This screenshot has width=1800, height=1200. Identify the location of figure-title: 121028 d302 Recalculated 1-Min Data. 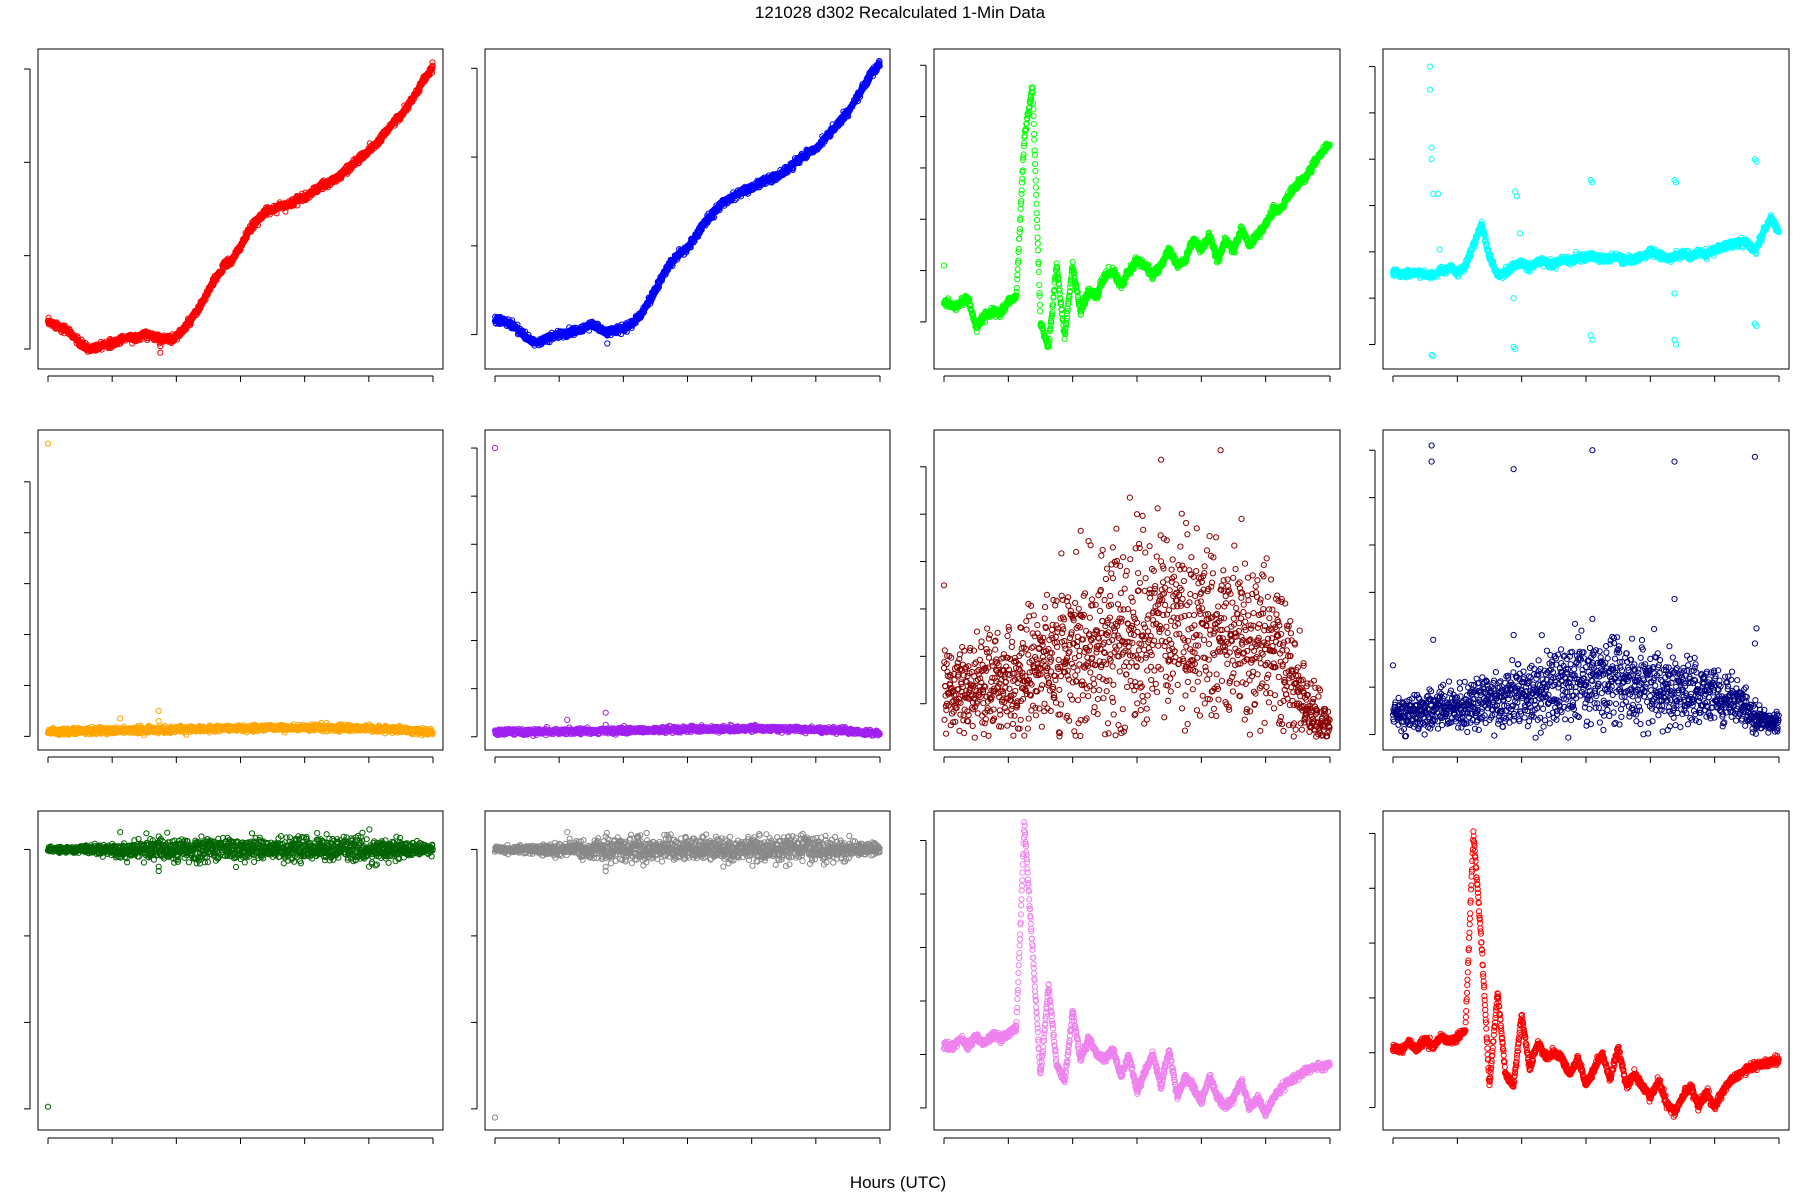
(900, 12).